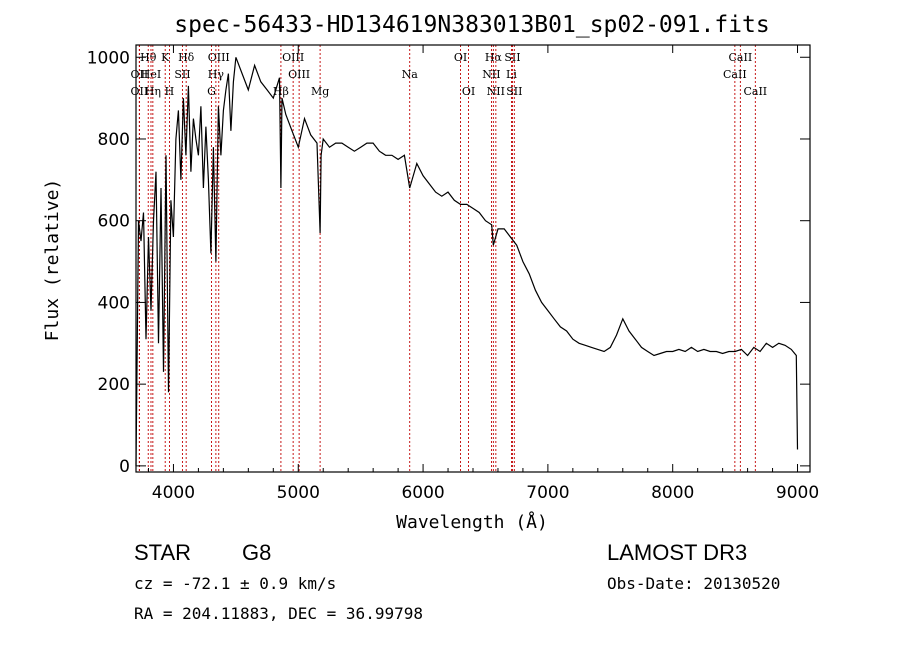 The height and width of the screenshot is (649, 900). I want to click on line-marker-label: Hβ, so click(281, 91).